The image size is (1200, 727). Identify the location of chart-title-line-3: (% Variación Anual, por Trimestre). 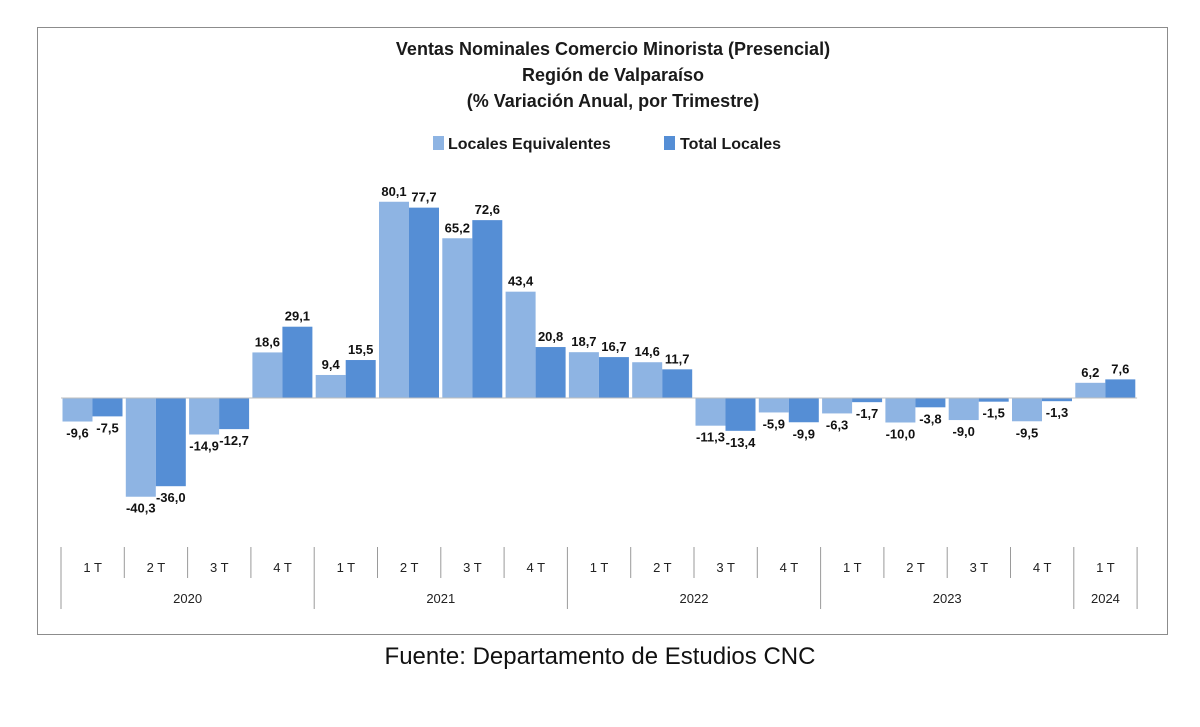
(613, 101).